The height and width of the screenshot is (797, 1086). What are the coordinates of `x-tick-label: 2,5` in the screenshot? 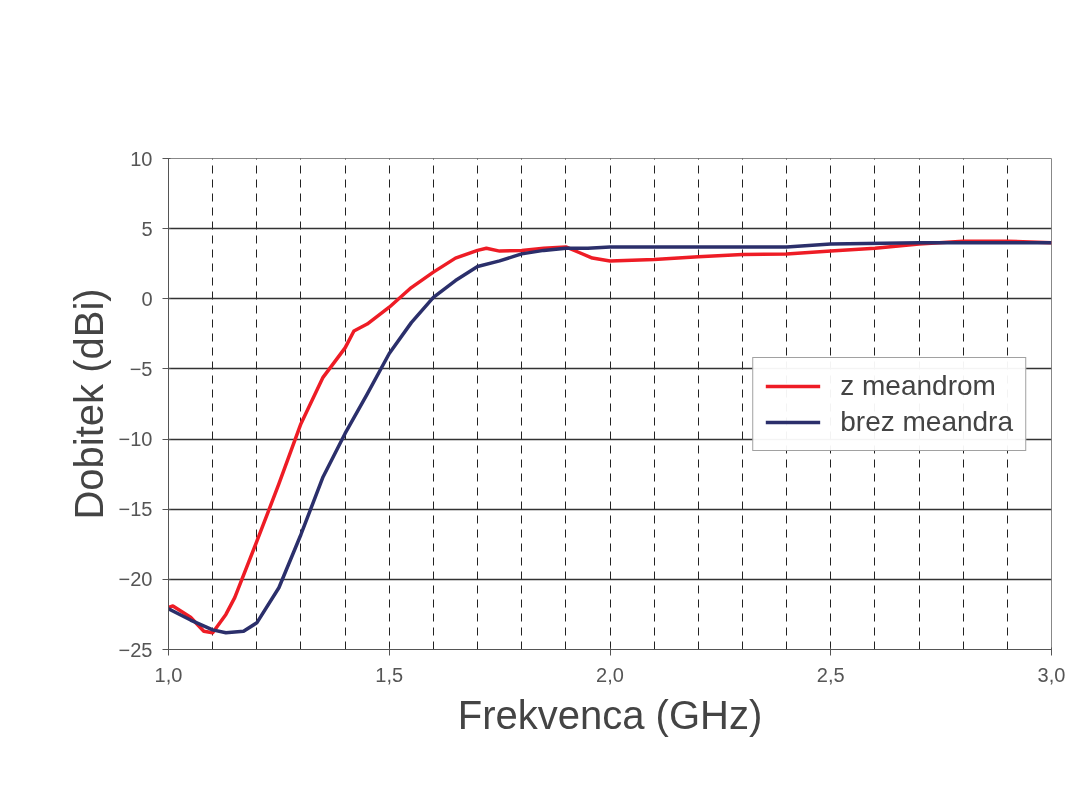 It's located at (830, 674).